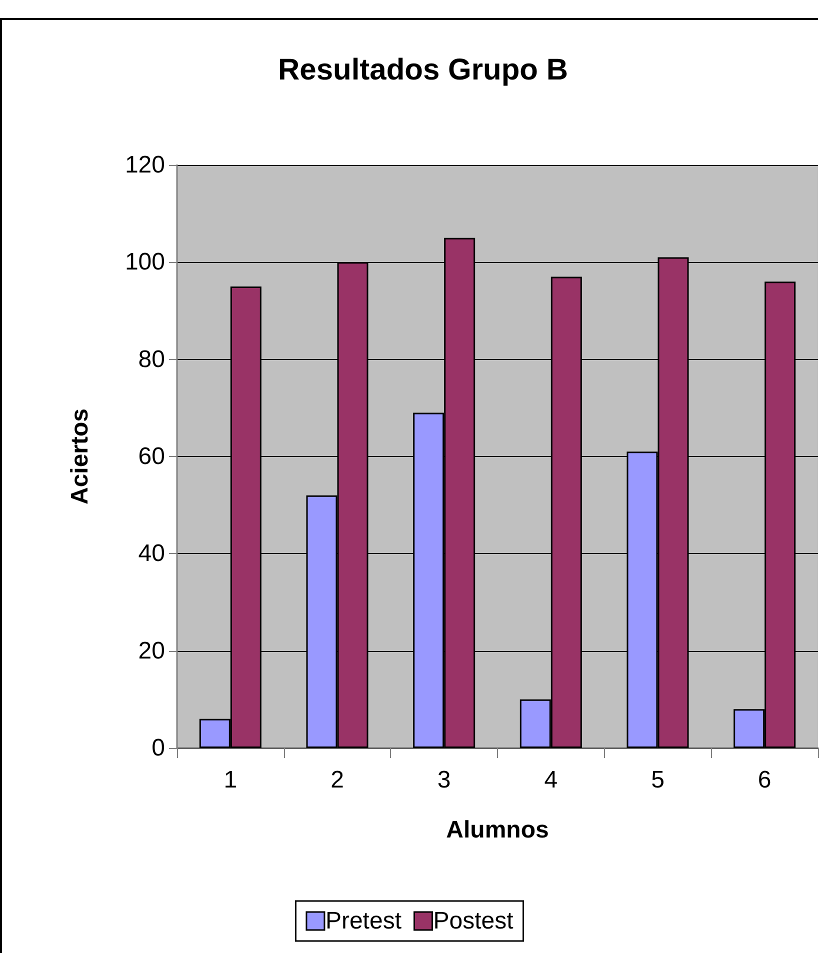 Image resolution: width=819 pixels, height=953 pixels. I want to click on x-tick-label: 6, so click(765, 780).